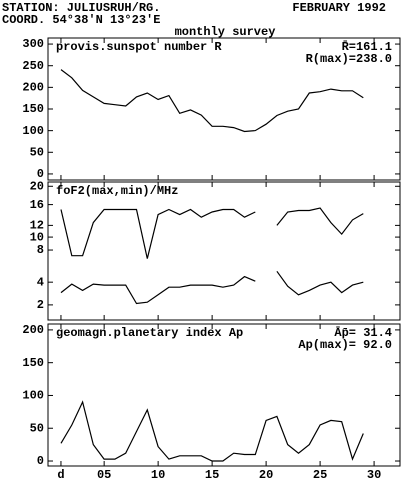 The image size is (408, 485). Describe the element at coordinates (104, 474) in the screenshot. I see `x-tick-label: 05` at that location.